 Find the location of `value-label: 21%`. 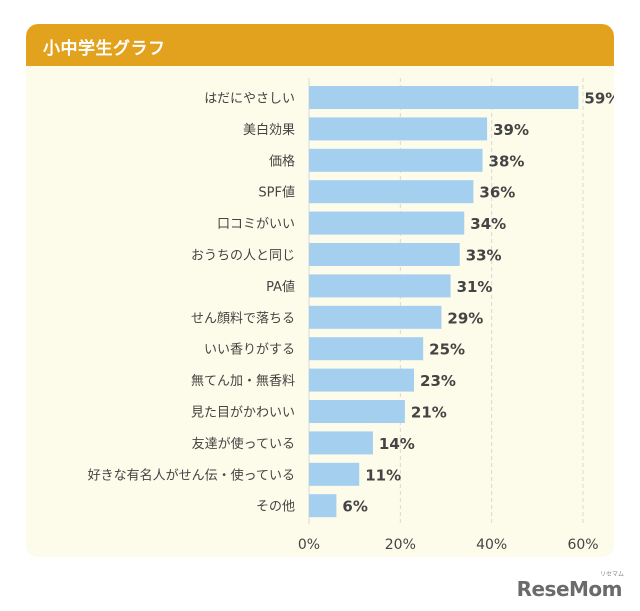

value-label: 21% is located at coordinates (429, 413).